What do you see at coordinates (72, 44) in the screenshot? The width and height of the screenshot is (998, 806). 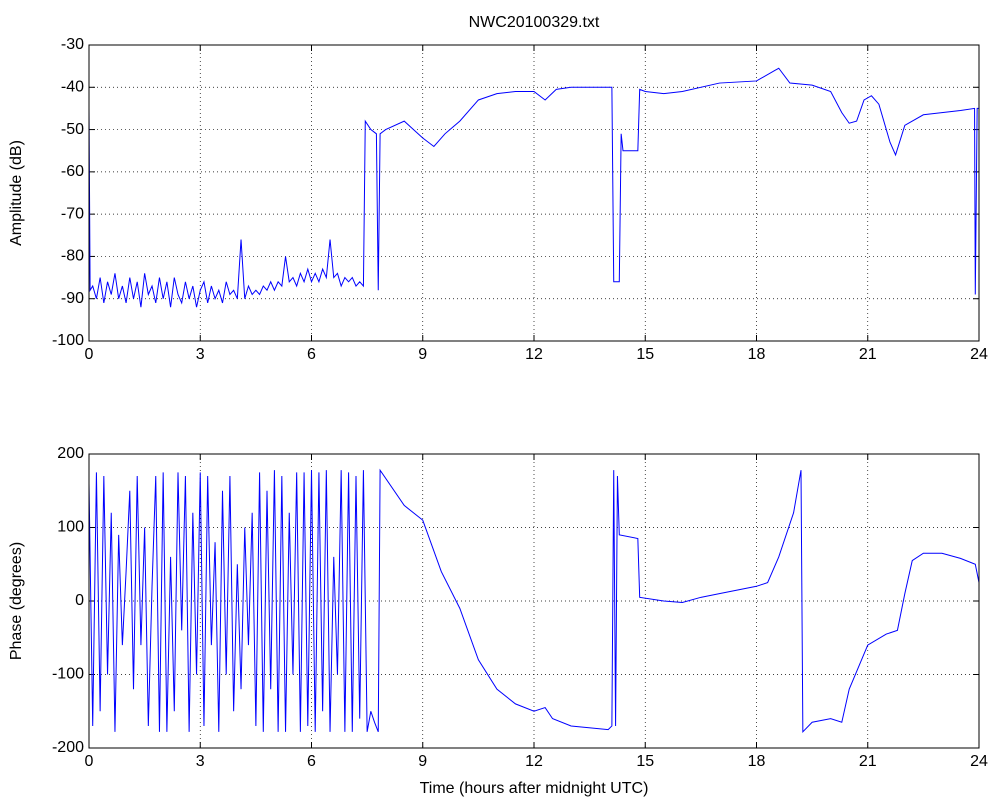 I see `y-tick-label: -30` at bounding box center [72, 44].